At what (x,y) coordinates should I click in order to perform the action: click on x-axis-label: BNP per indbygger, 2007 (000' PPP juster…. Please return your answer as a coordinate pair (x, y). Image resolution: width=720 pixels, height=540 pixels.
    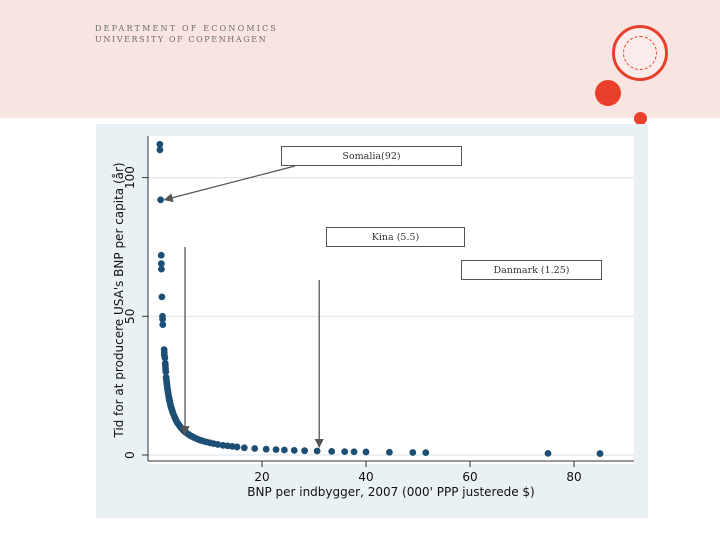
    Looking at the image, I should click on (391, 492).